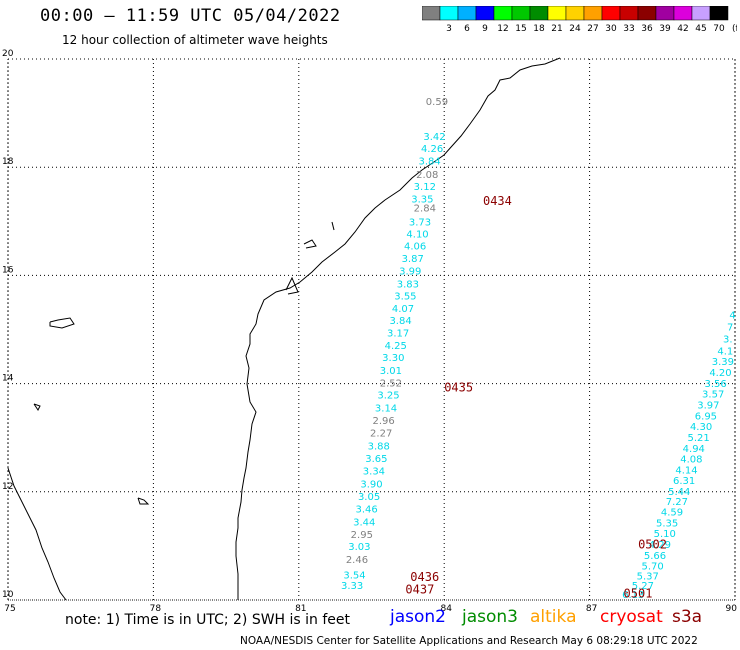 The height and width of the screenshot is (650, 740). What do you see at coordinates (432, 149) in the screenshot?
I see `wave-height-value: 4.26` at bounding box center [432, 149].